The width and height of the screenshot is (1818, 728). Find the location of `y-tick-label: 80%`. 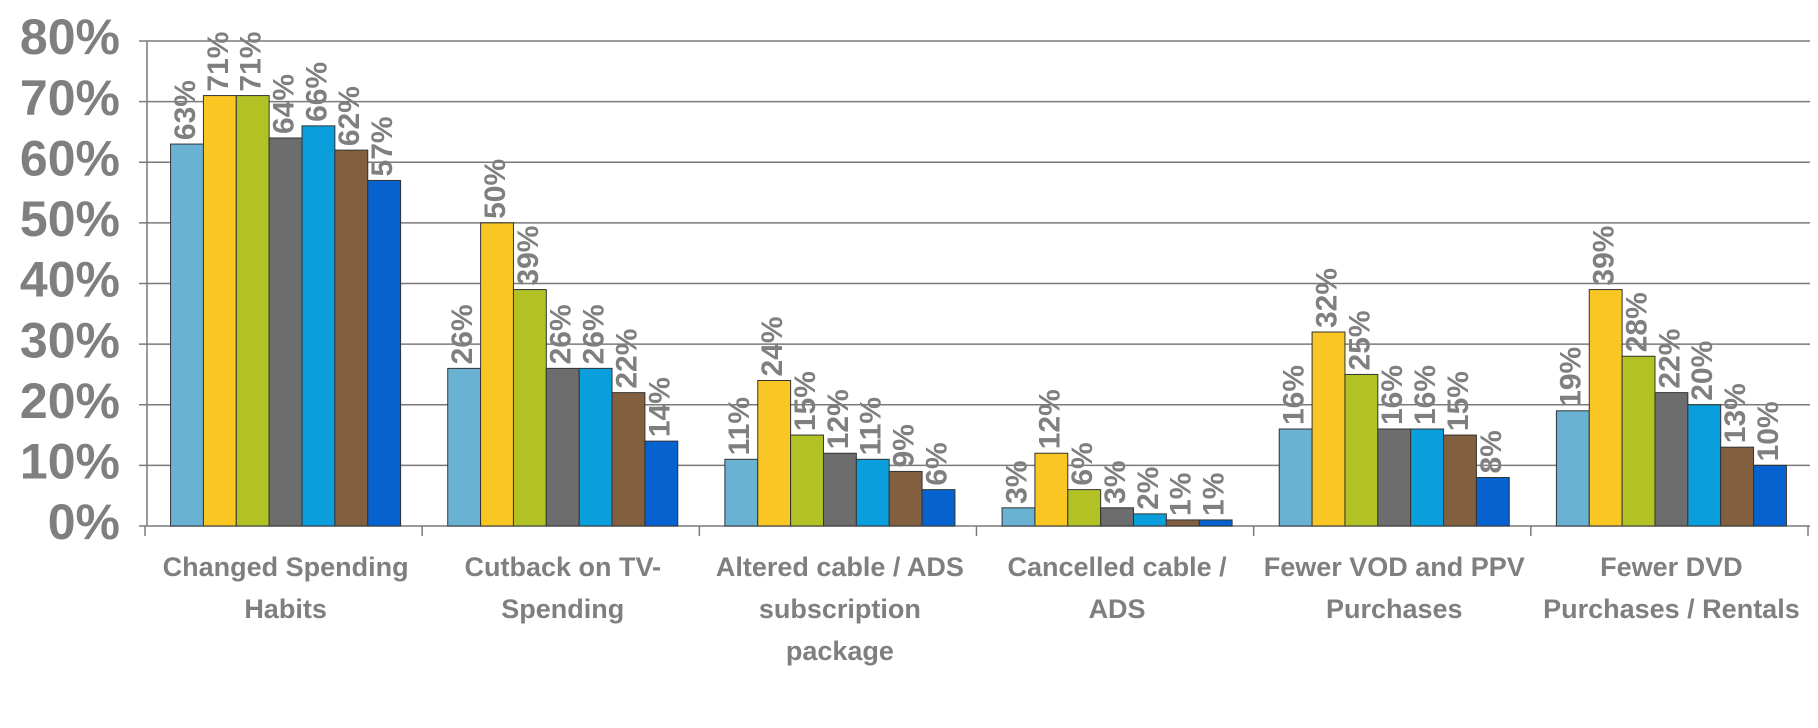

y-tick-label: 80% is located at coordinates (70, 37).